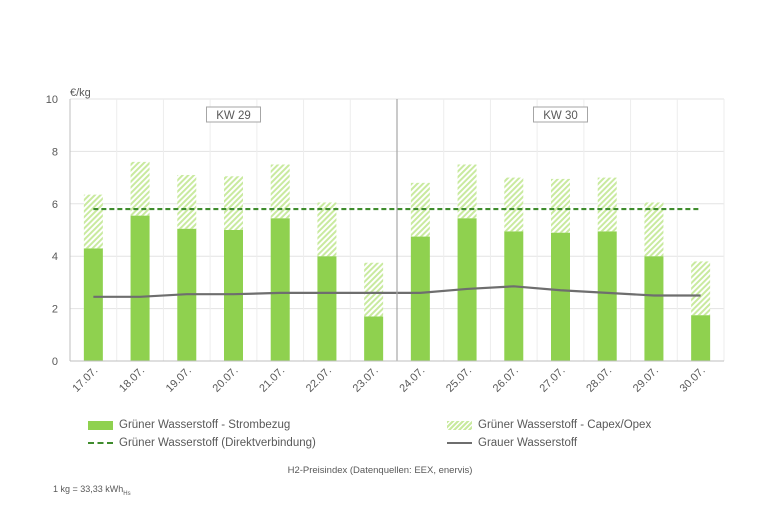  I want to click on legend-label: Grüner Wasserstoff - Capex/Opex, so click(565, 425).